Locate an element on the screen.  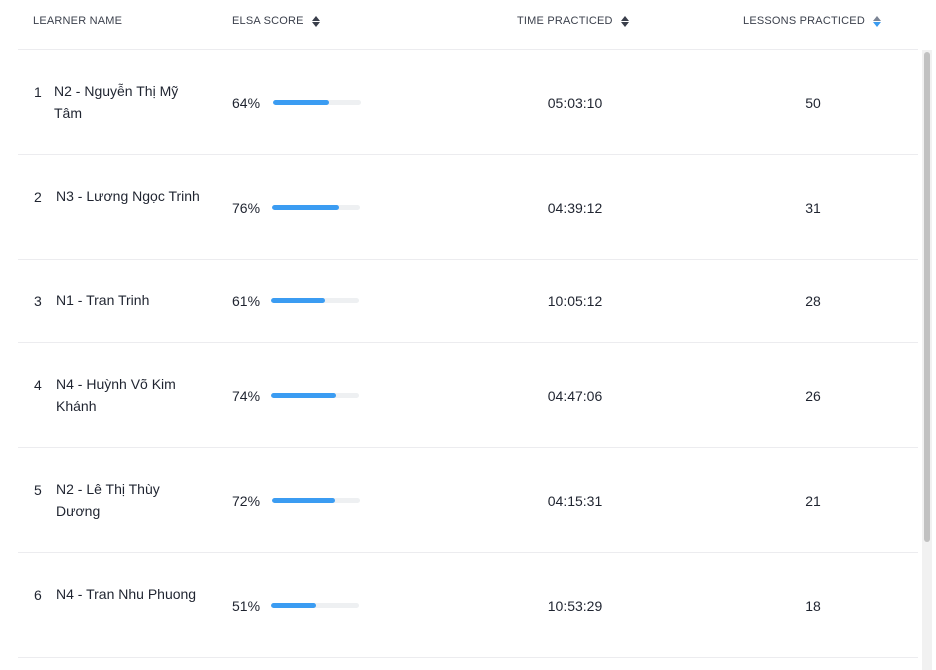
elsa-score-percent: 64% is located at coordinates (246, 103).